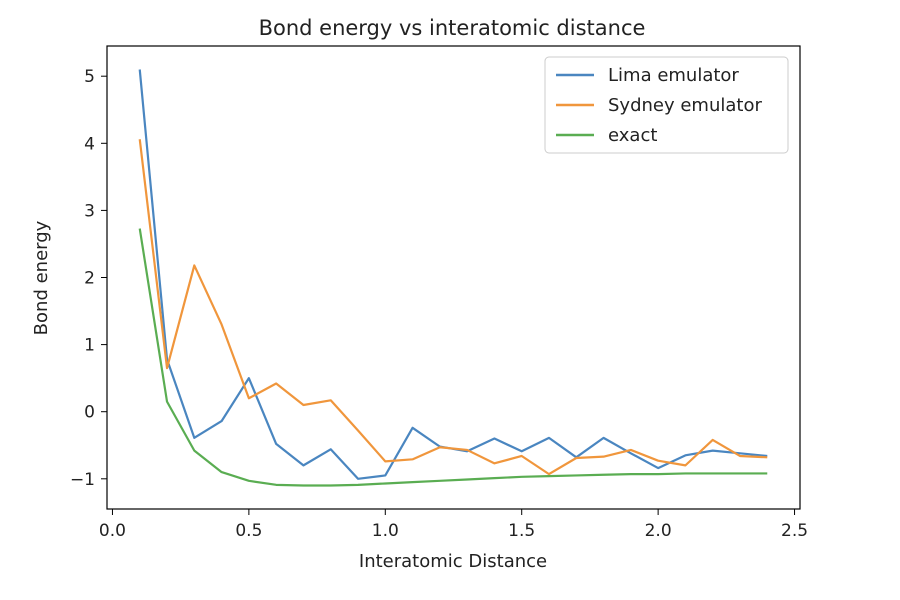  I want to click on x-tick-label: 0.5, so click(248, 531).